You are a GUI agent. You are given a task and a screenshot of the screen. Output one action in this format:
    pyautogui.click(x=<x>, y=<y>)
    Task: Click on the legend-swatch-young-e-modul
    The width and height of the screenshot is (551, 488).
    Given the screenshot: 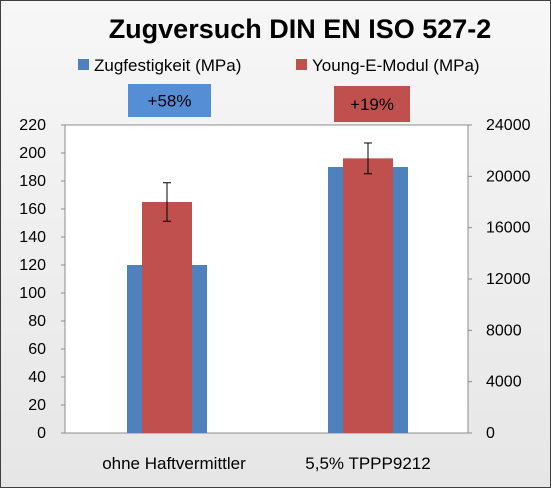 What is the action you would take?
    pyautogui.click(x=301, y=64)
    